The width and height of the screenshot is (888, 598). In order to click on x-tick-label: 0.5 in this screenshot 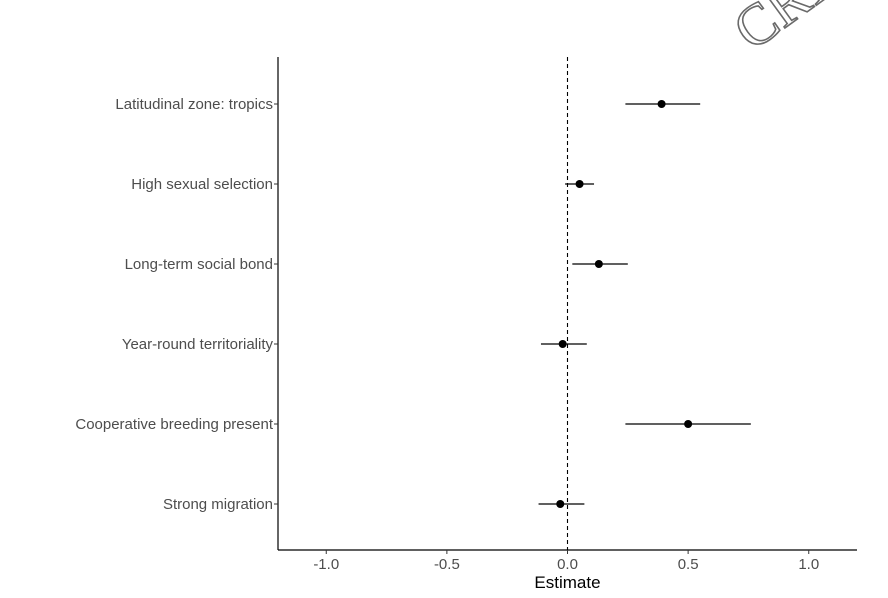, I will do `click(688, 564)`.